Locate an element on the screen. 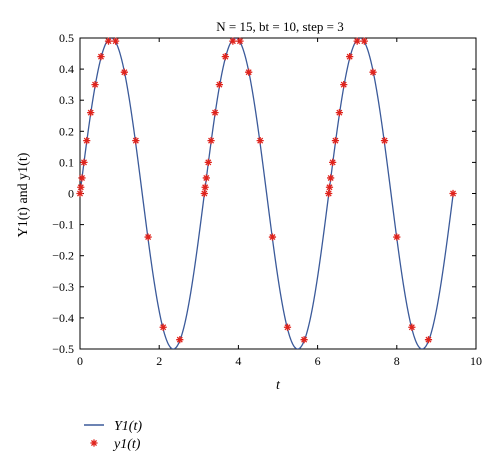  legend-star-swatch is located at coordinates (94, 443).